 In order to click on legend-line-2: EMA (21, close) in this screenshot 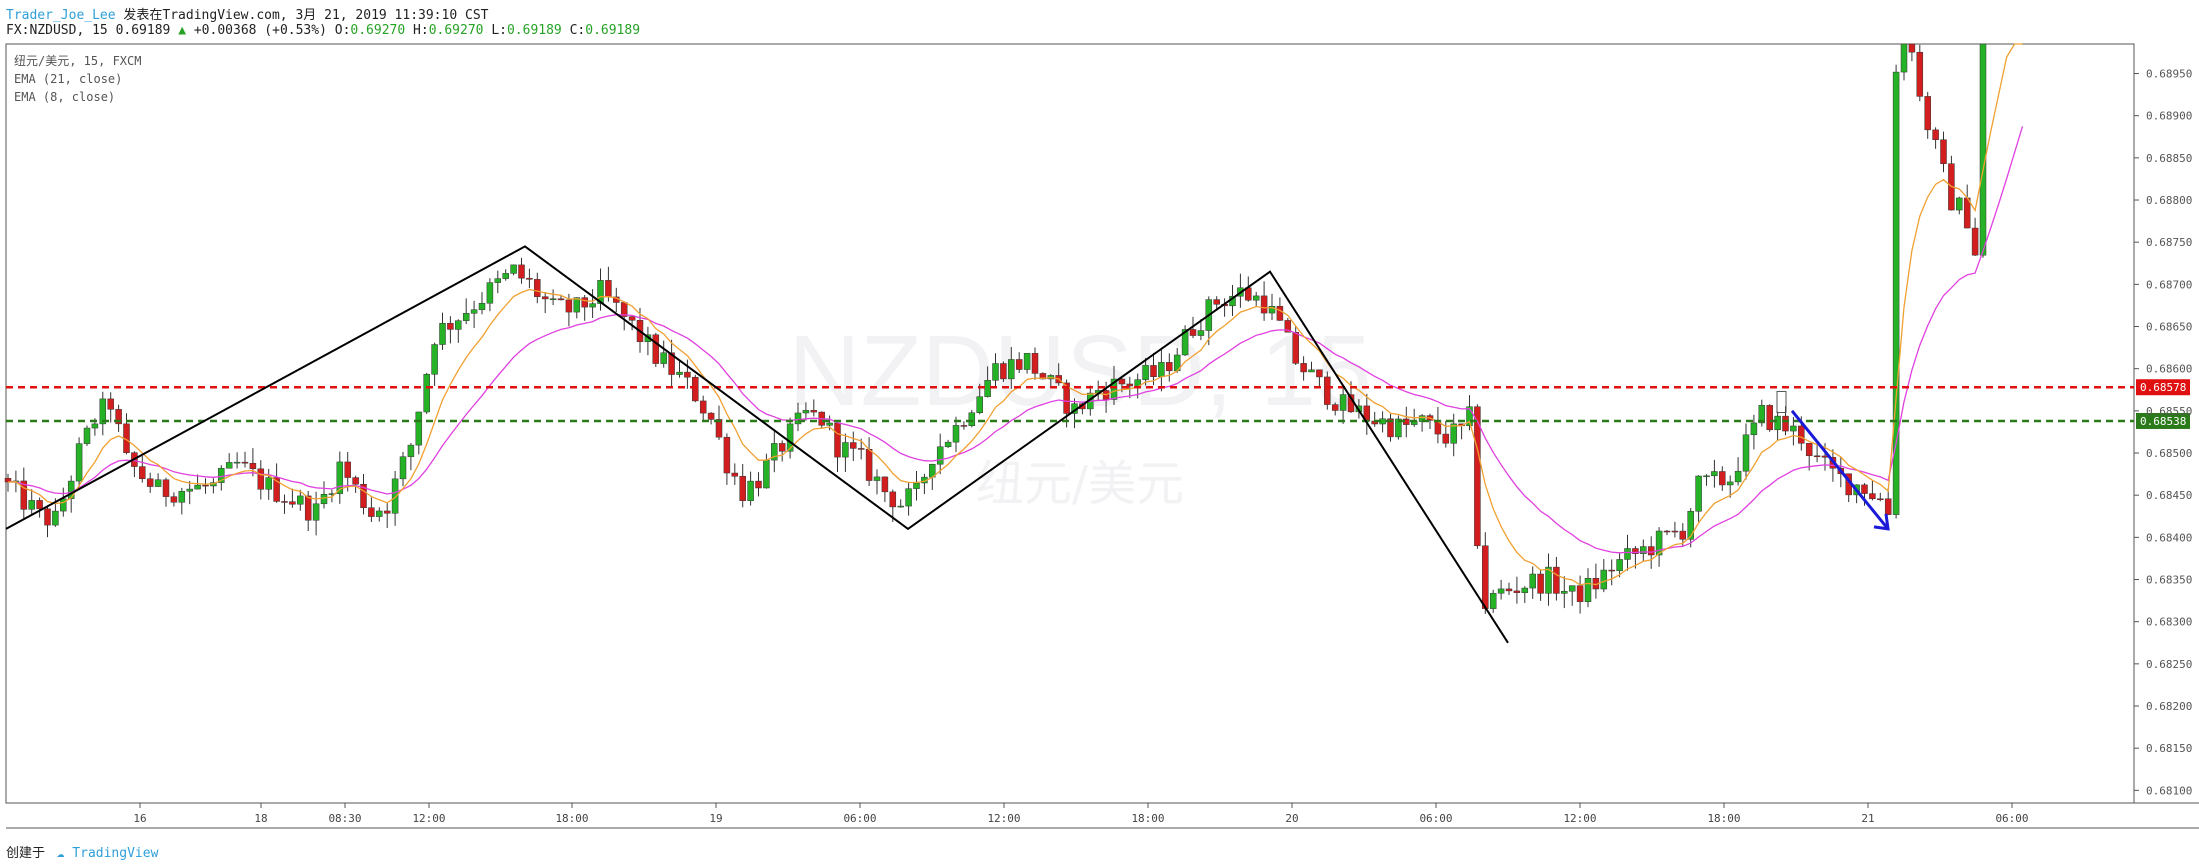, I will do `click(68, 79)`.